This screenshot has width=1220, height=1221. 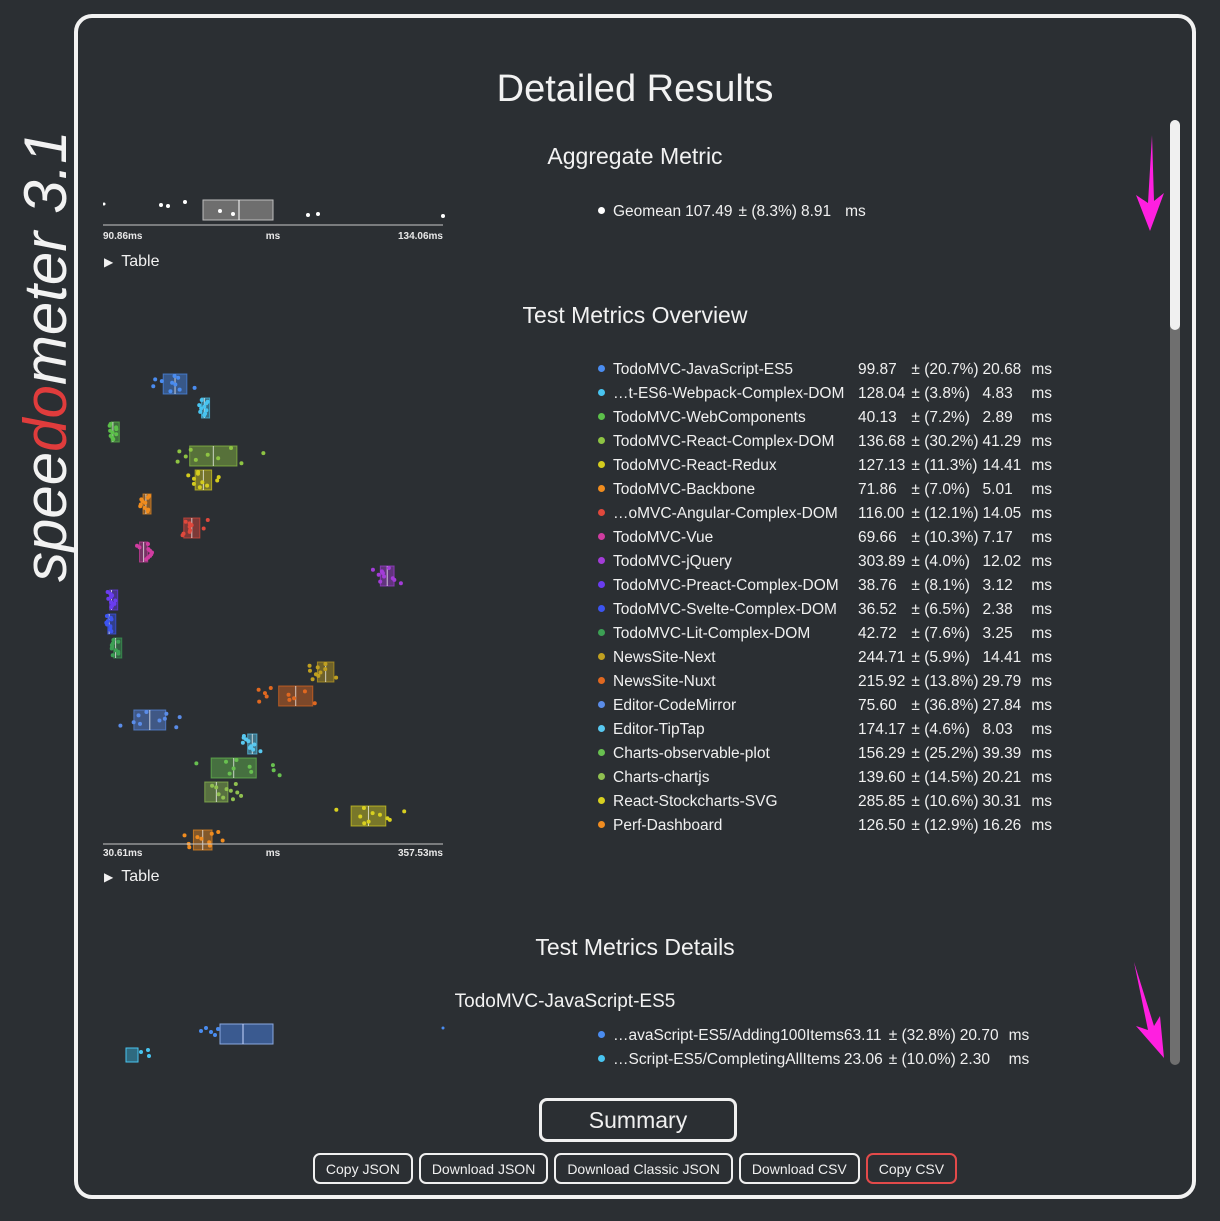 What do you see at coordinates (1175, 592) in the screenshot?
I see `scrollbar` at bounding box center [1175, 592].